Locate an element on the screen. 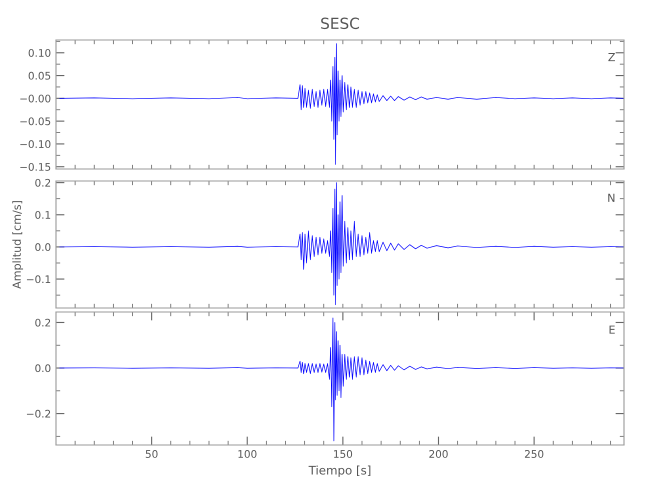  x-tick-label: 50 is located at coordinates (152, 454).